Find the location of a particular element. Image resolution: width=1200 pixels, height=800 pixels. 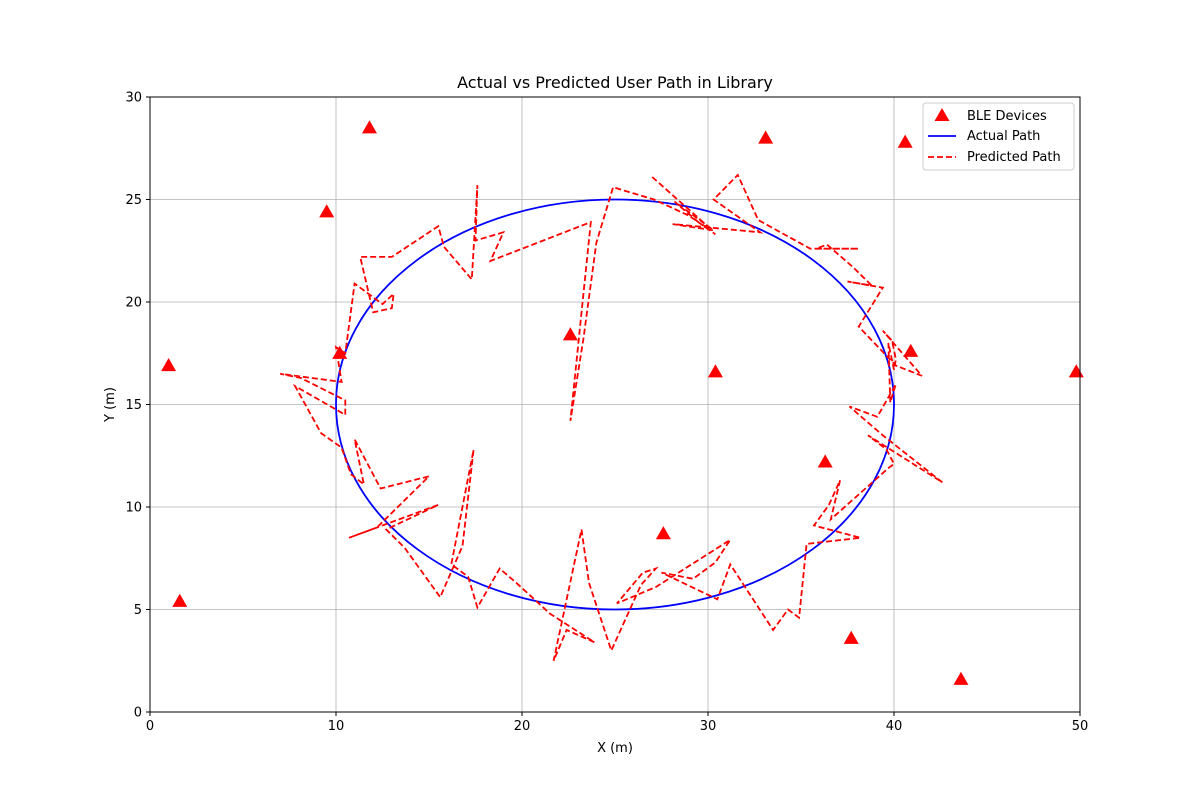

y-tick-label: 15 is located at coordinates (133, 405).